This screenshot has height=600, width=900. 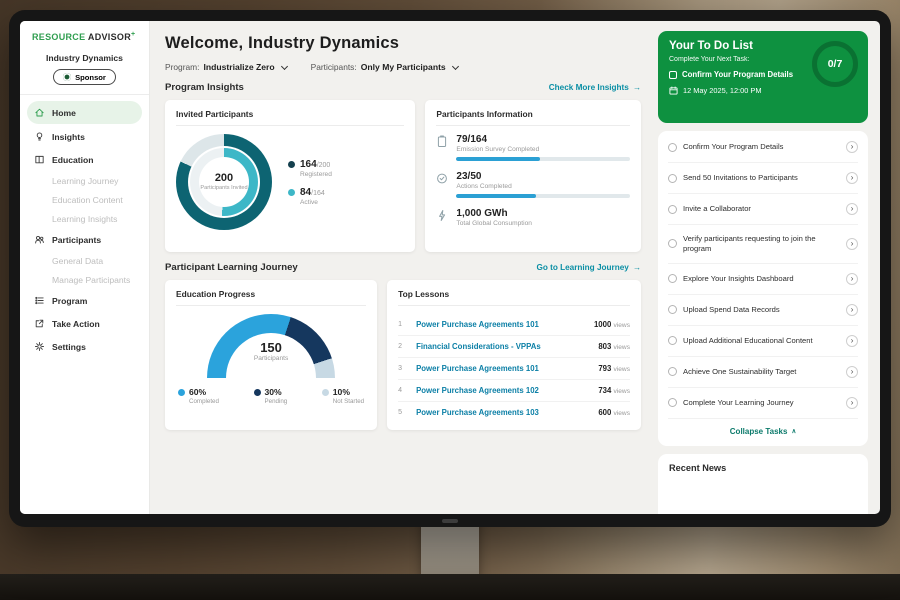 I want to click on stat-label: Emission Survey Completed, so click(x=498, y=149).